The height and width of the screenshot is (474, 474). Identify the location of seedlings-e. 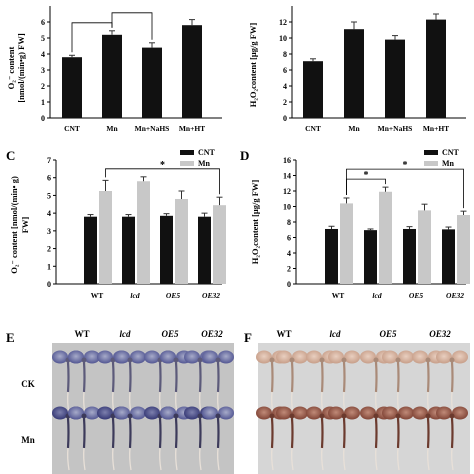
(143, 410).